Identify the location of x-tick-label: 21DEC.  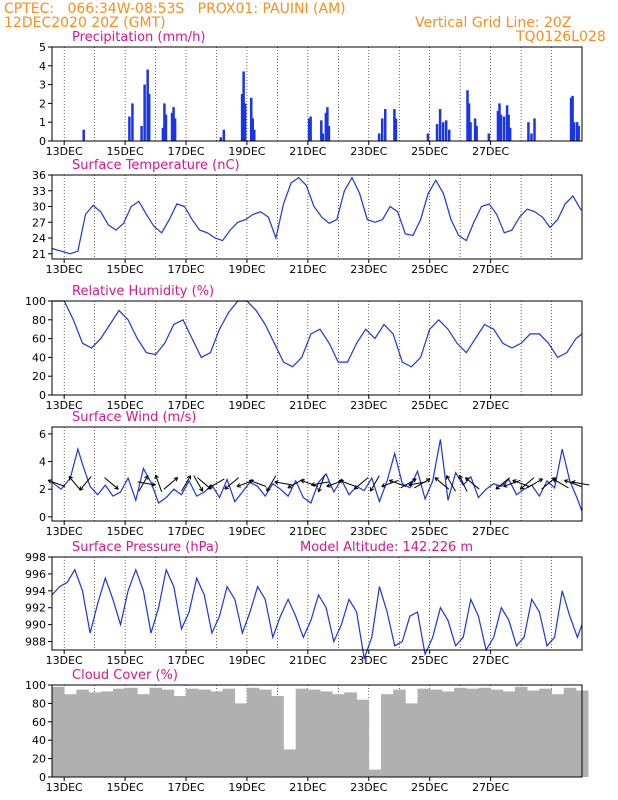
(307, 531).